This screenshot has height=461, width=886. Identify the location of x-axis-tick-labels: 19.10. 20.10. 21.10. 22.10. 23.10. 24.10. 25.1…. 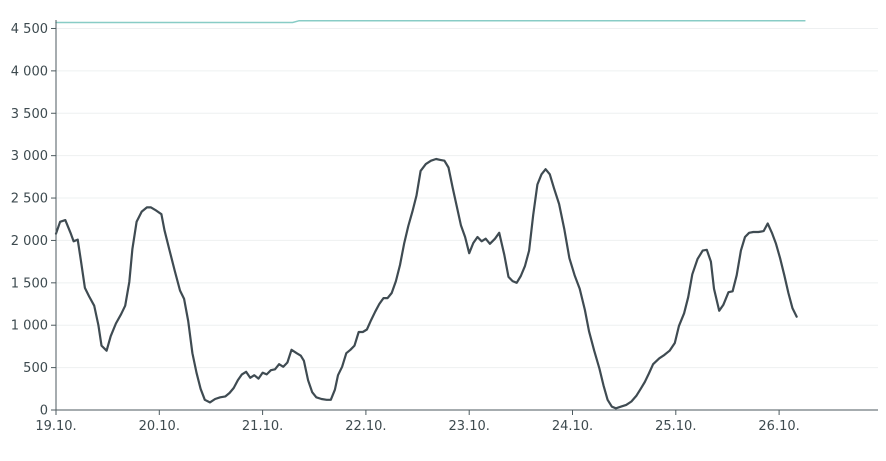
(417, 422).